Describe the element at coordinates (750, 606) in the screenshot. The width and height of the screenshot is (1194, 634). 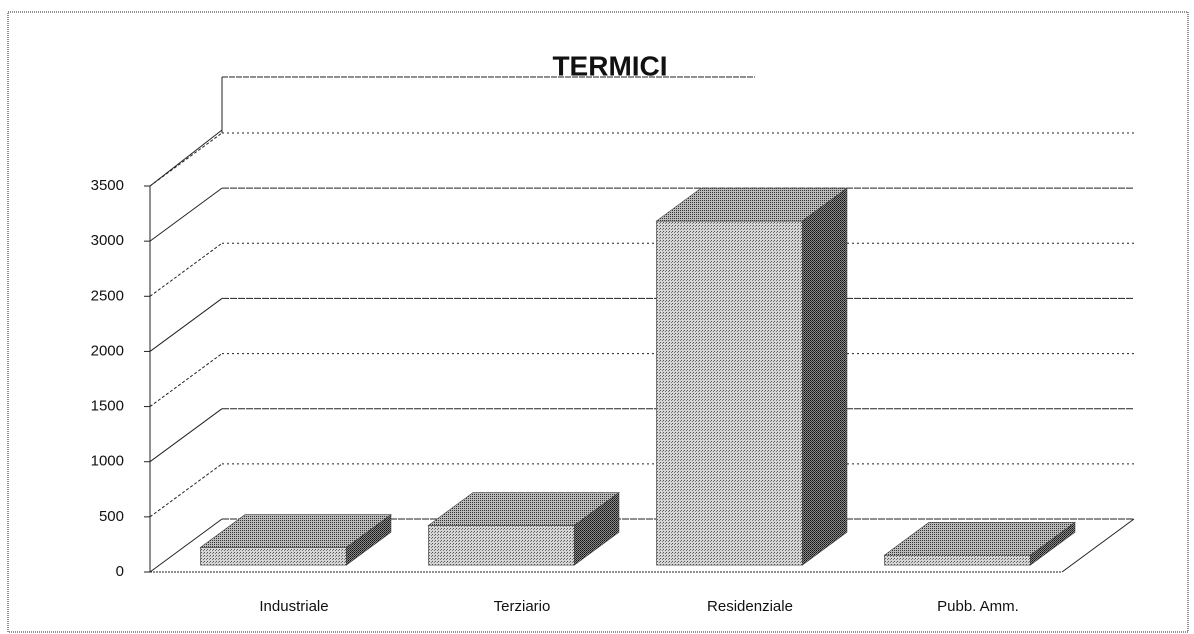
I see `x-tick-label: Residenziale` at that location.